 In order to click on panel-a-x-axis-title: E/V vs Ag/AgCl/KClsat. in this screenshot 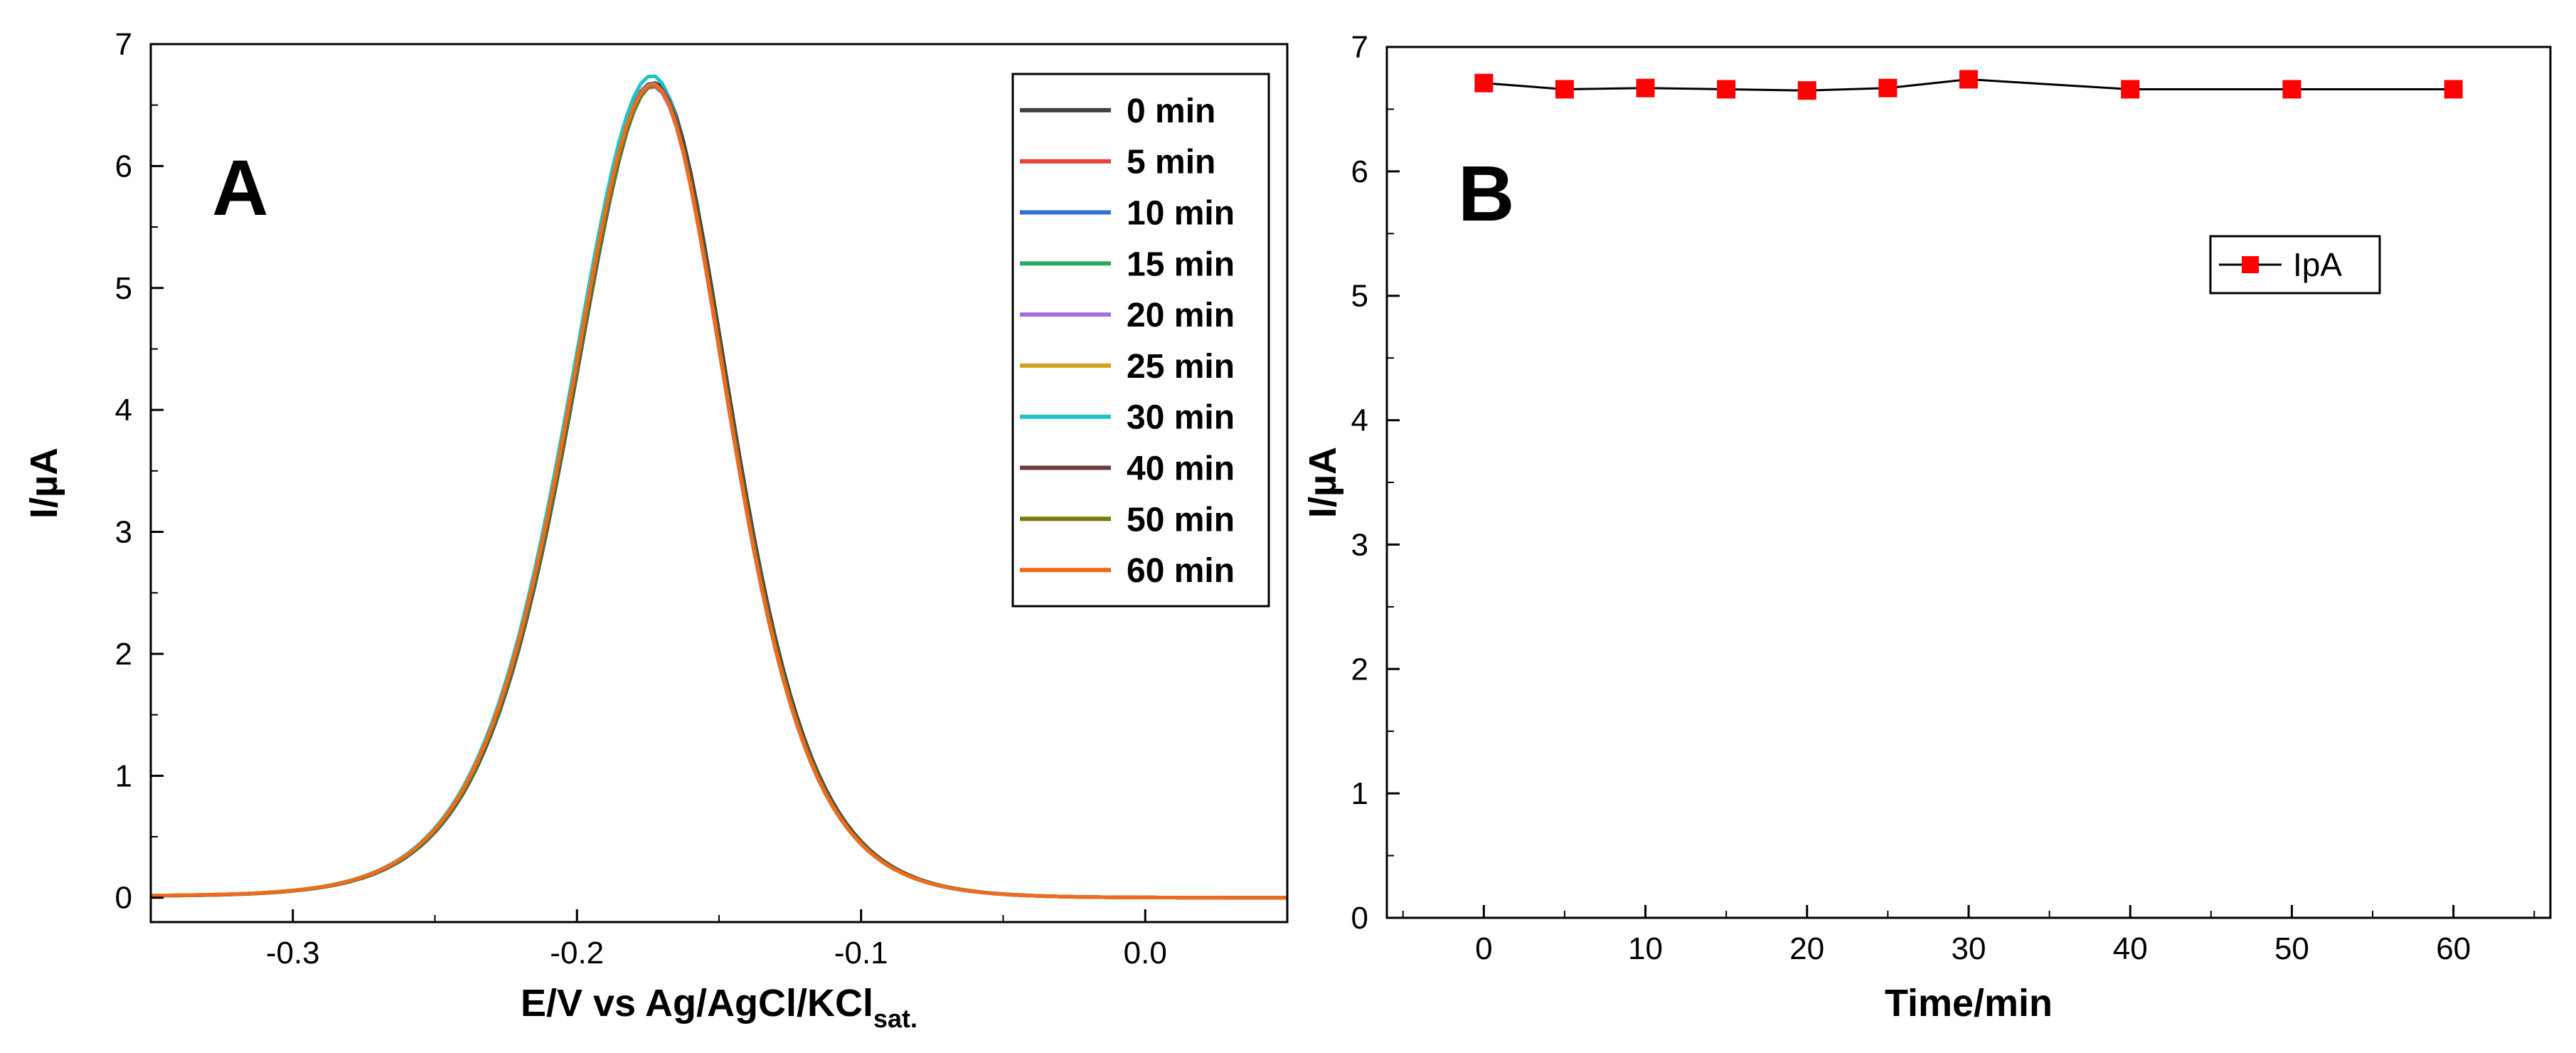, I will do `click(719, 1007)`.